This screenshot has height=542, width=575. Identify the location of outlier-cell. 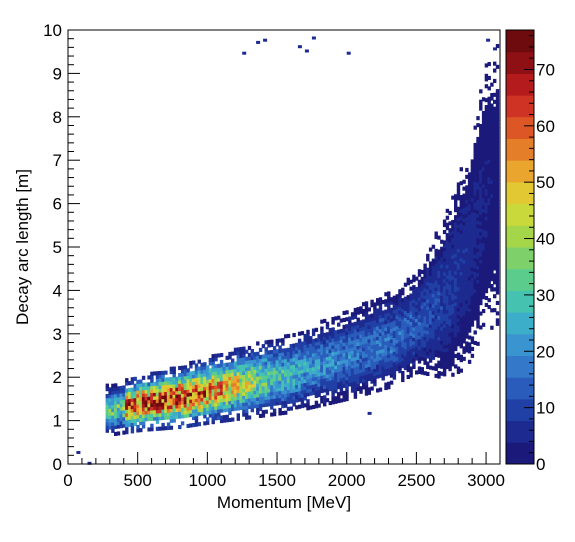
(495, 49).